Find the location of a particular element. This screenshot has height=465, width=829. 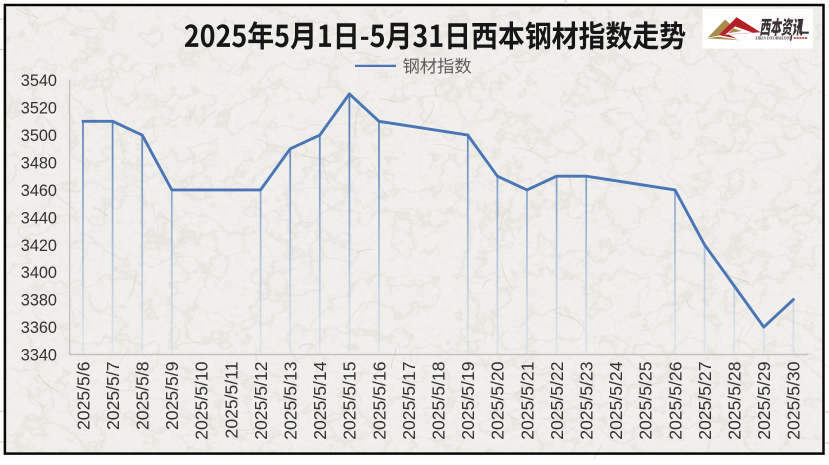

svg-text: XIBEN INFORMATION is located at coordinates (773, 38).